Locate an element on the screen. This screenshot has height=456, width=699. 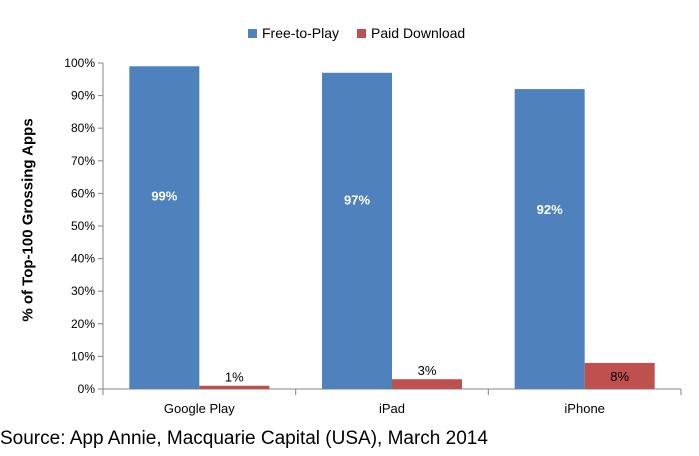
legend-item-free-to-play: Free-to-Play is located at coordinates (293, 33).